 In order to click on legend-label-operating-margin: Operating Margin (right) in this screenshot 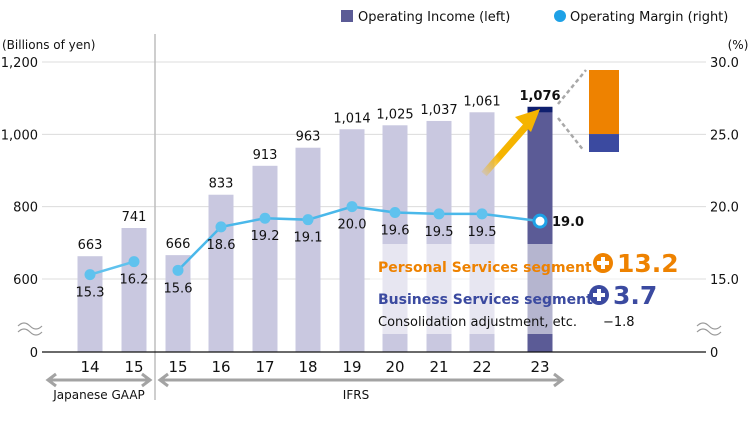, I will do `click(649, 17)`.